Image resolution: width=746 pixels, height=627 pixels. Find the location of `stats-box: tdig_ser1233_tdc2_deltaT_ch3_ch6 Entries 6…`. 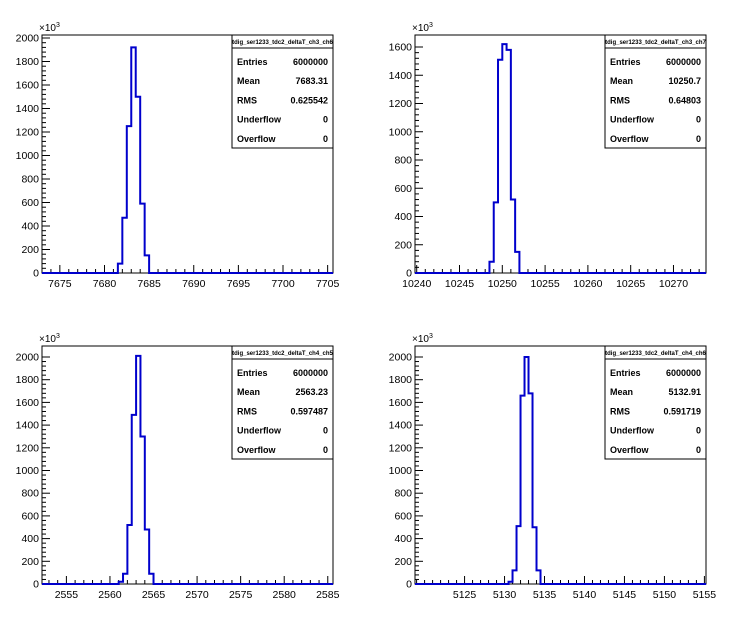

stats-box: tdig_ser1233_tdc2_deltaT_ch3_ch6 Entries 6… is located at coordinates (282, 91).